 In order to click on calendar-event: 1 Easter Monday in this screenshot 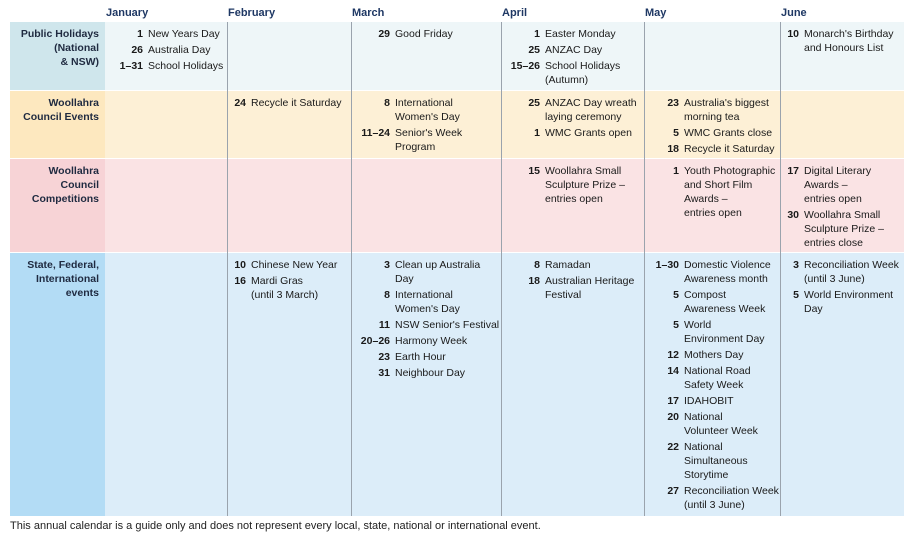, I will do `click(574, 34)`.